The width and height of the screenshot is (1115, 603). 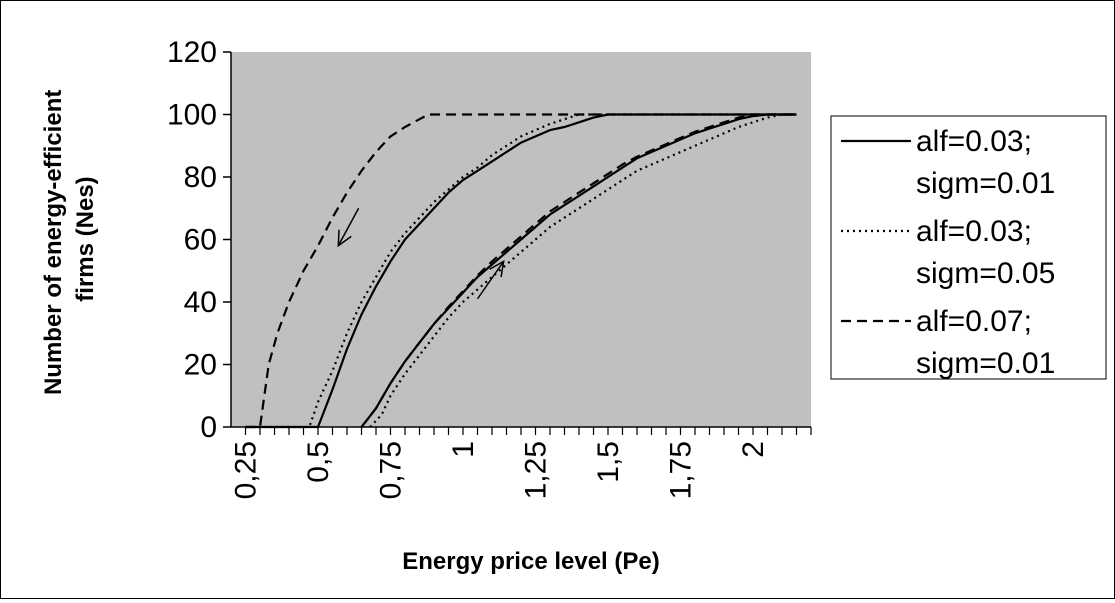 What do you see at coordinates (985, 273) in the screenshot?
I see `legend-label-2-line-2: sigm=0.05` at bounding box center [985, 273].